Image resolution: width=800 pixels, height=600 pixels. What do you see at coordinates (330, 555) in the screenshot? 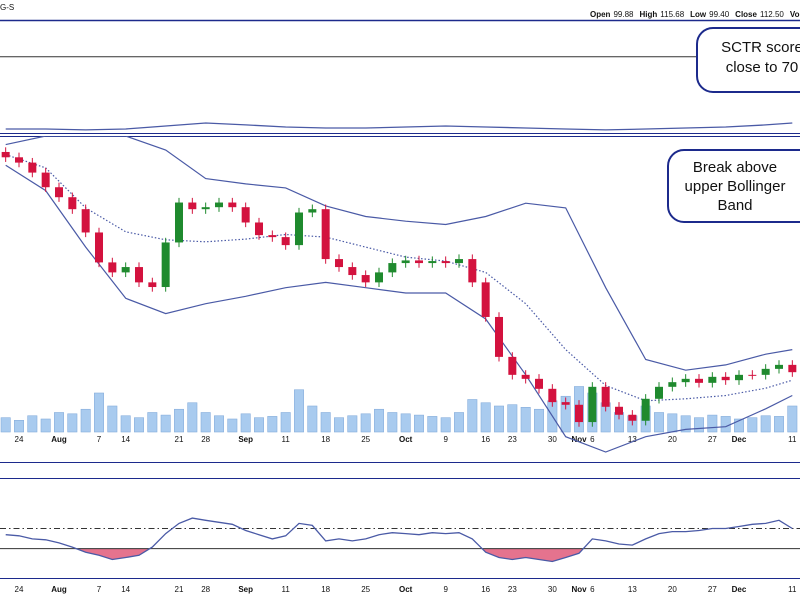
I see `negative-area` at bounding box center [330, 555].